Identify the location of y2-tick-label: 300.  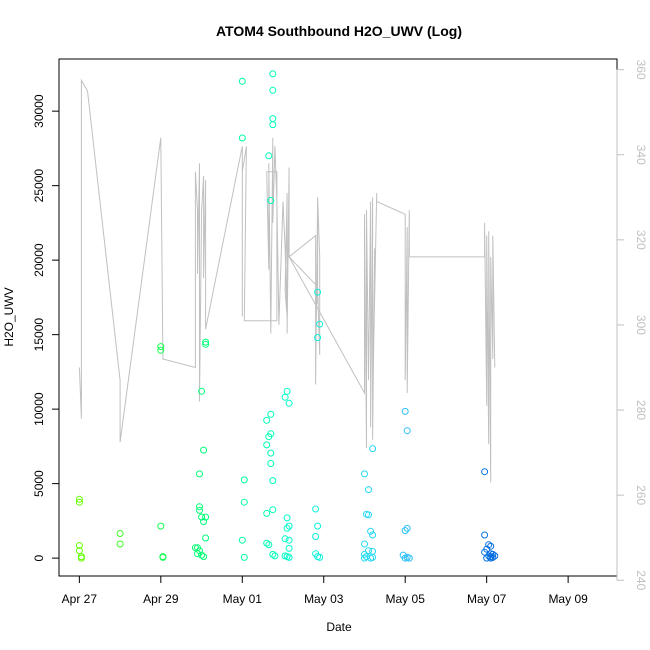
(641, 325).